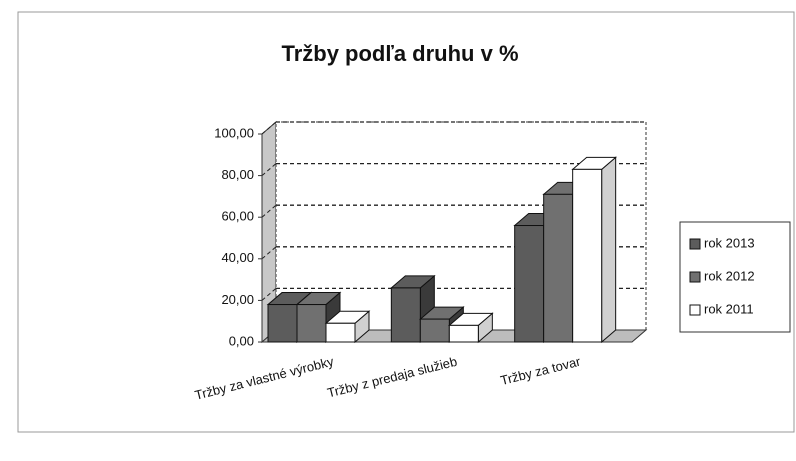  What do you see at coordinates (237, 174) in the screenshot?
I see `y-tick-label: 80,00` at bounding box center [237, 174].